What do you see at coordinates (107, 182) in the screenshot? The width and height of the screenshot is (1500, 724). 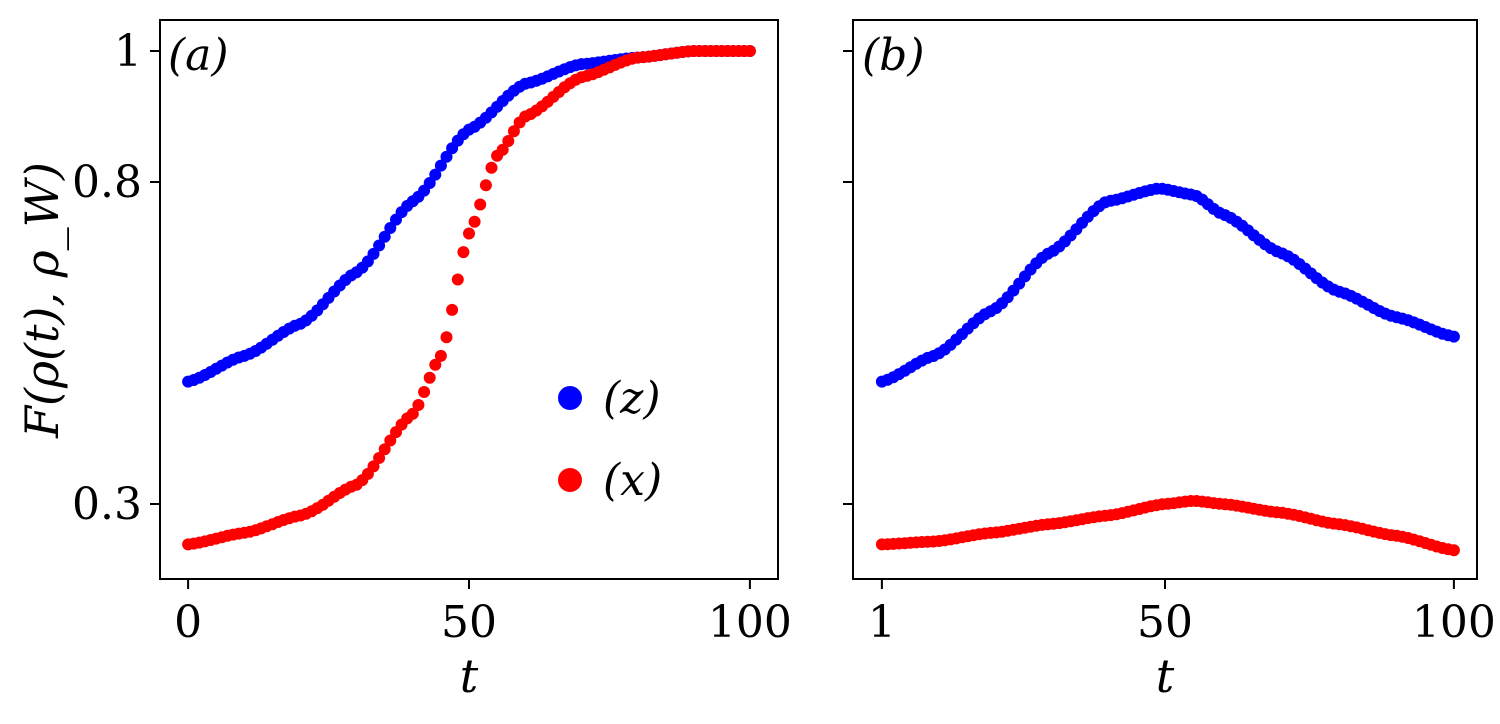 I see `y-tick-label: 0.8` at bounding box center [107, 182].